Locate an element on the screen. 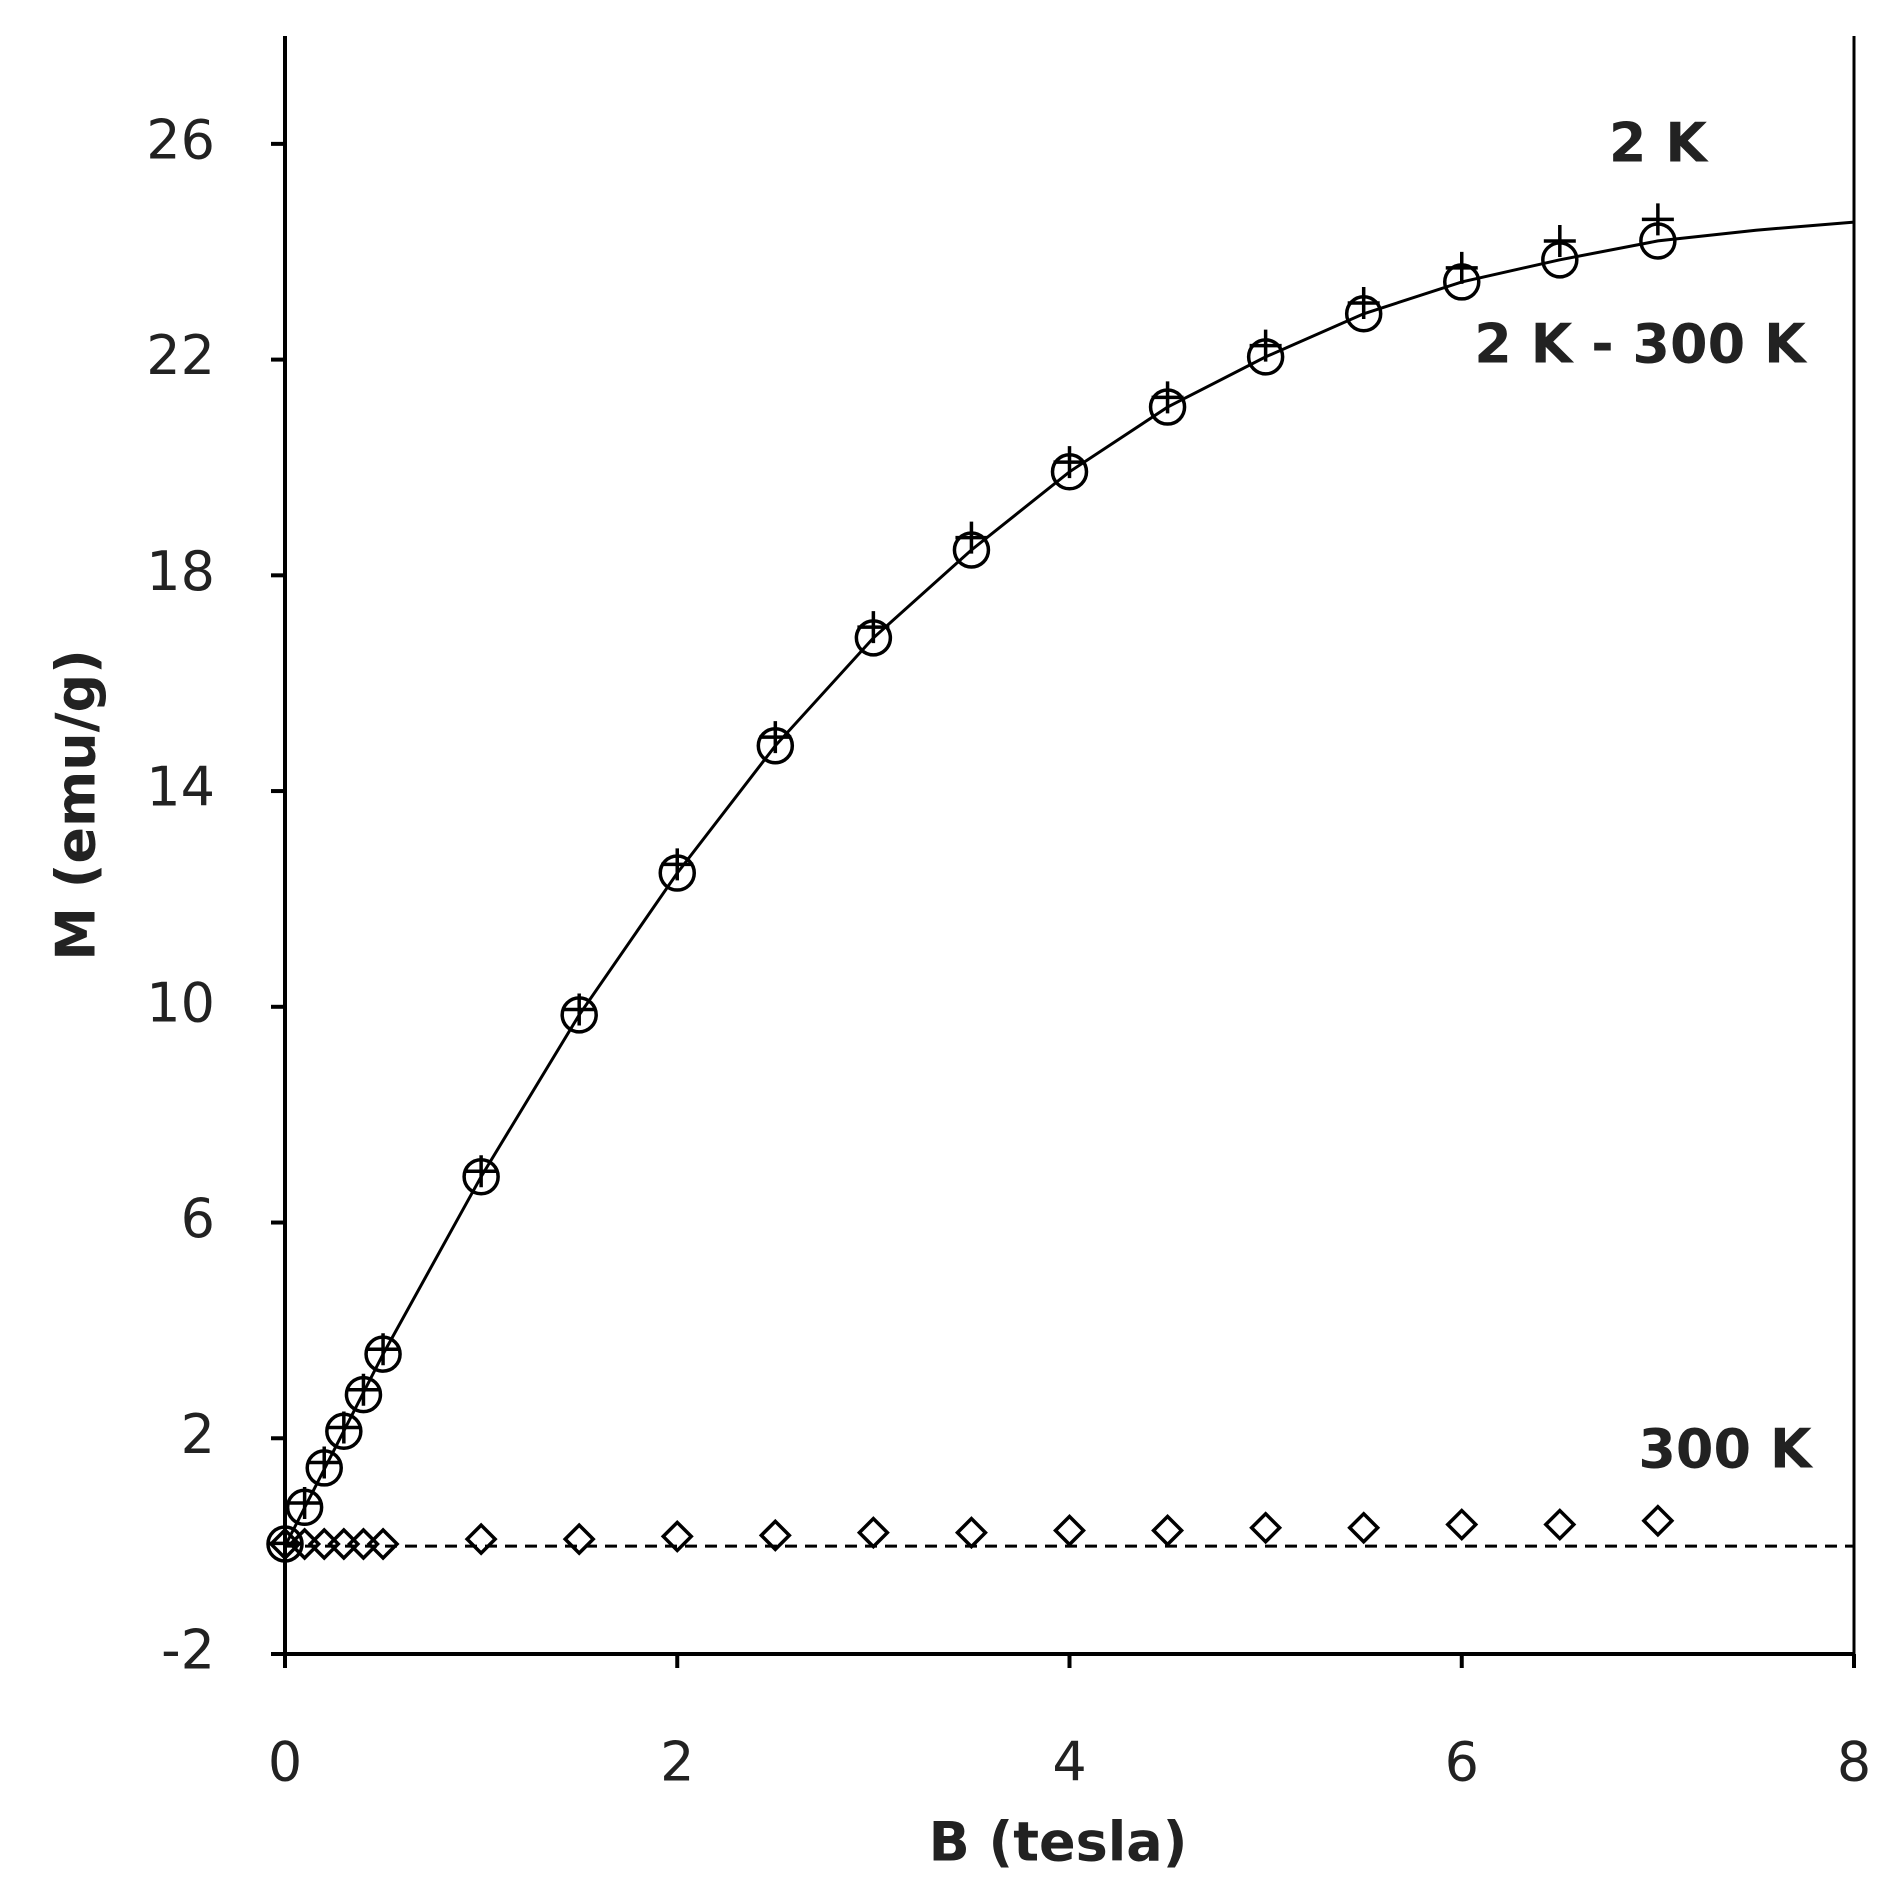 The image size is (1899, 1889). x-tick-label: 2 is located at coordinates (677, 1762).